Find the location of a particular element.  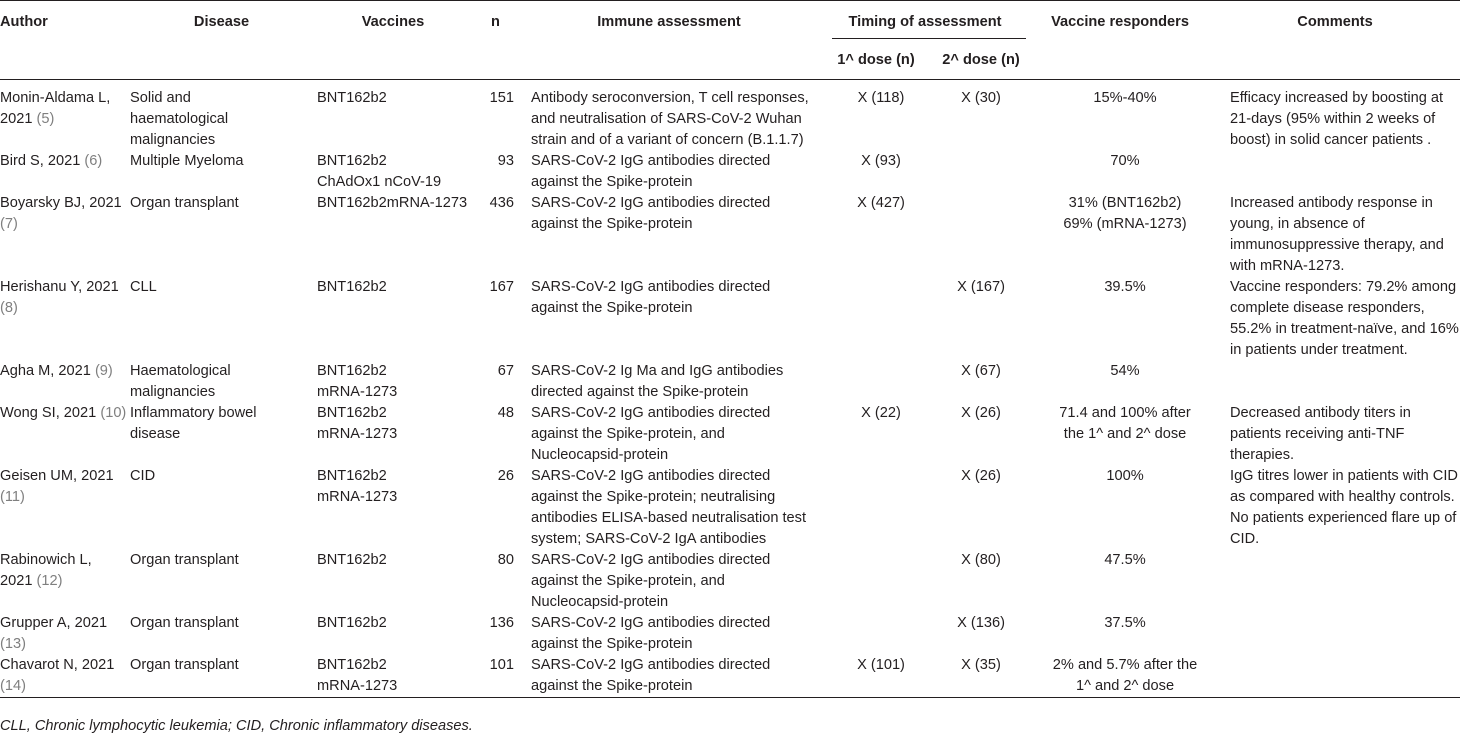

col-header-comments: Comments is located at coordinates (1335, 22).